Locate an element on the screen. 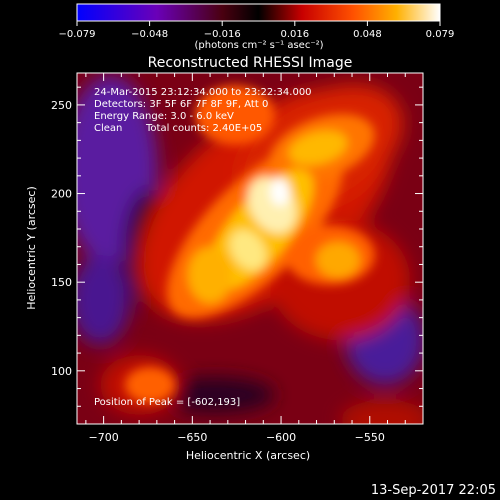 The width and height of the screenshot is (500, 500). colorbar is located at coordinates (258, 12).